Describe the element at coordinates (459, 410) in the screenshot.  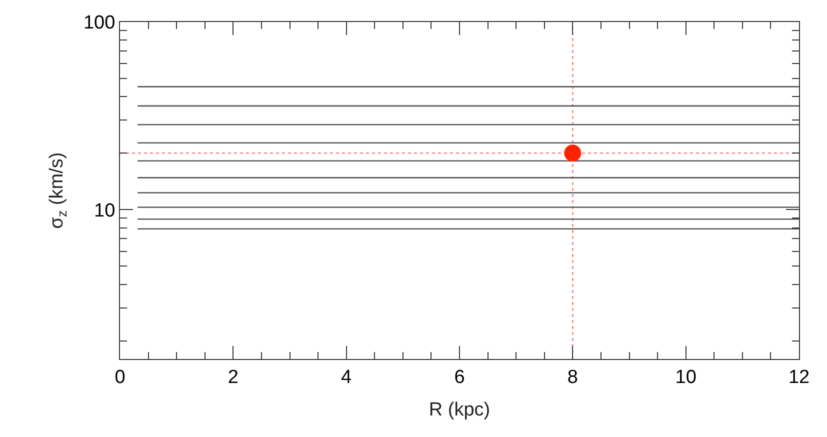
I see `x-axis-title: R (kpc)` at that location.